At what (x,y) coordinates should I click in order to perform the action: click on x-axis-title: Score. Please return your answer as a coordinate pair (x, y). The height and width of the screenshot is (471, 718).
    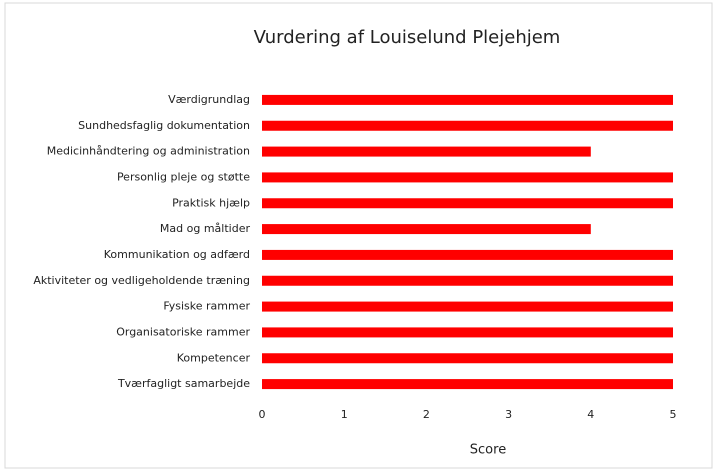
    Looking at the image, I should click on (488, 450).